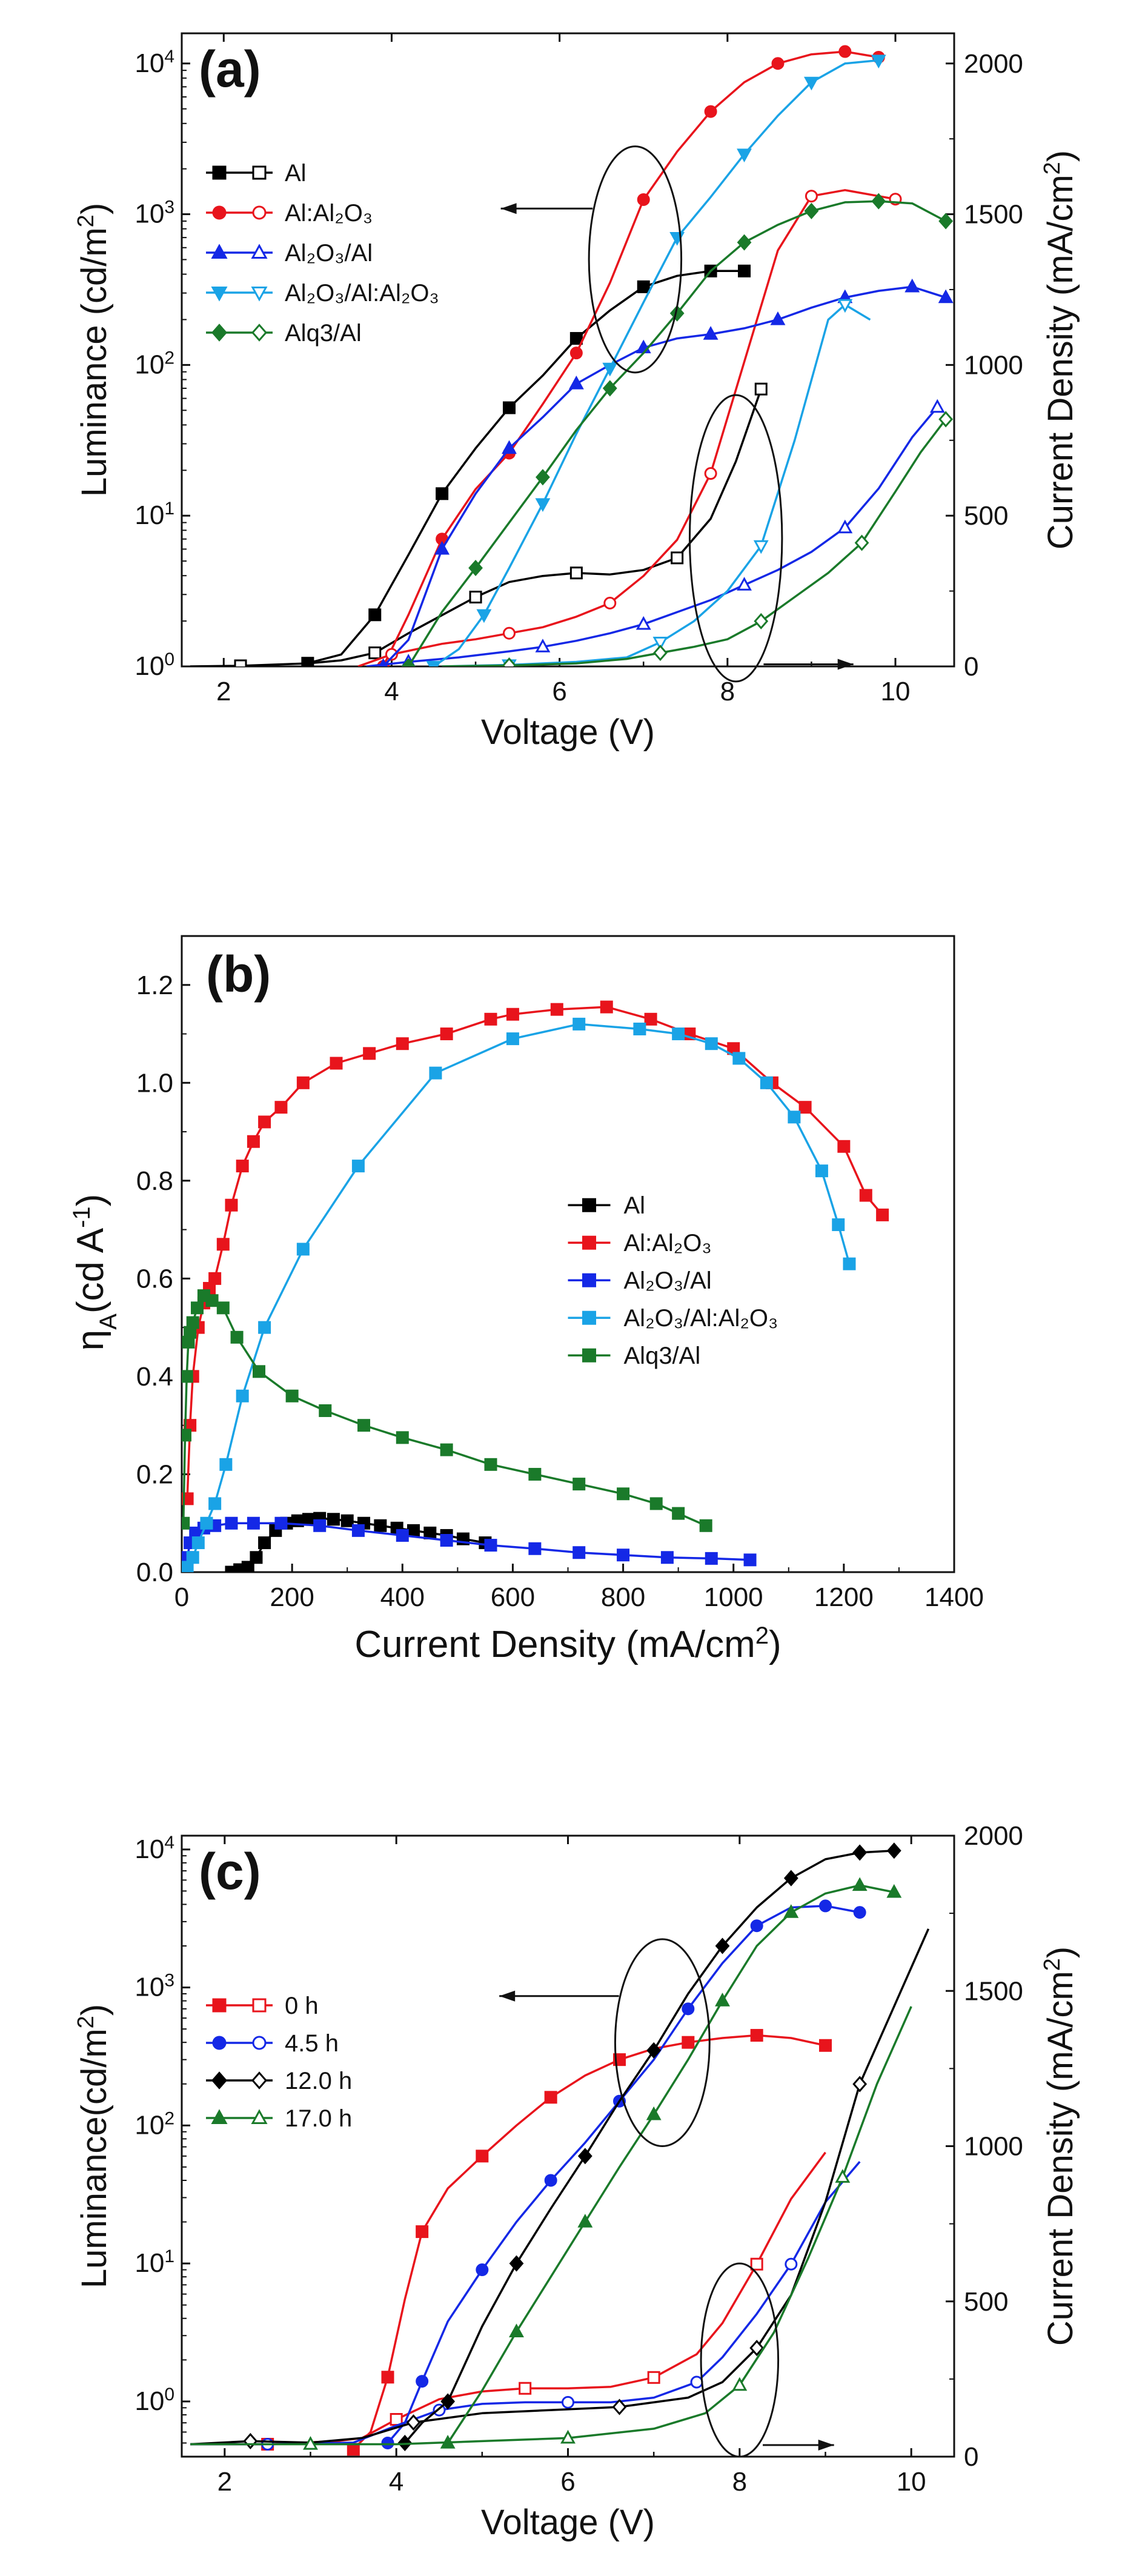 Image resolution: width=1145 pixels, height=2576 pixels. Describe the element at coordinates (329, 253) in the screenshot. I see `legend-label: Al₂O₃/Al` at that location.